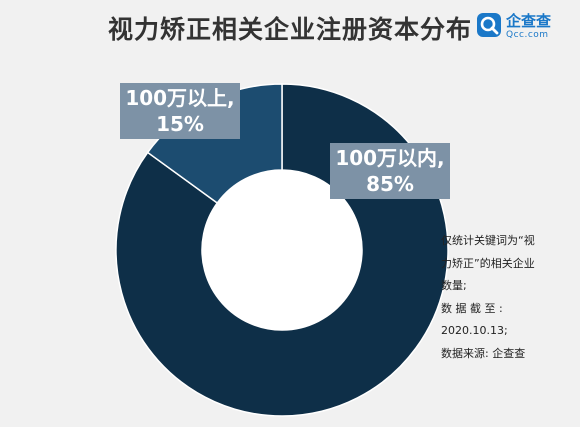  Describe the element at coordinates (483, 353) in the screenshot. I see `footnote-line: 数据来源: 企查查` at that location.